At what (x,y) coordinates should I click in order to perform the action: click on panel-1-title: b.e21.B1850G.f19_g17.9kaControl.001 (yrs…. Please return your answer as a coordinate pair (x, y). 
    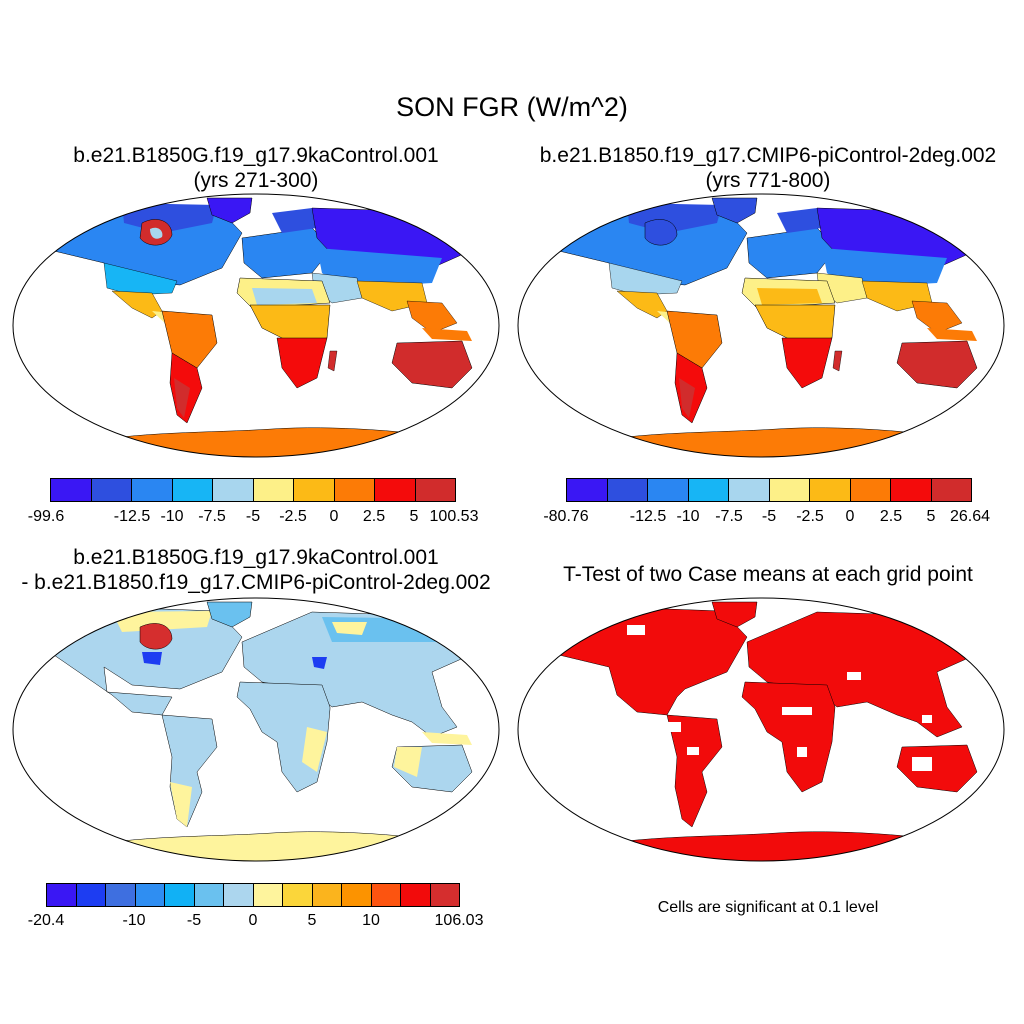
    Looking at the image, I should click on (256, 168).